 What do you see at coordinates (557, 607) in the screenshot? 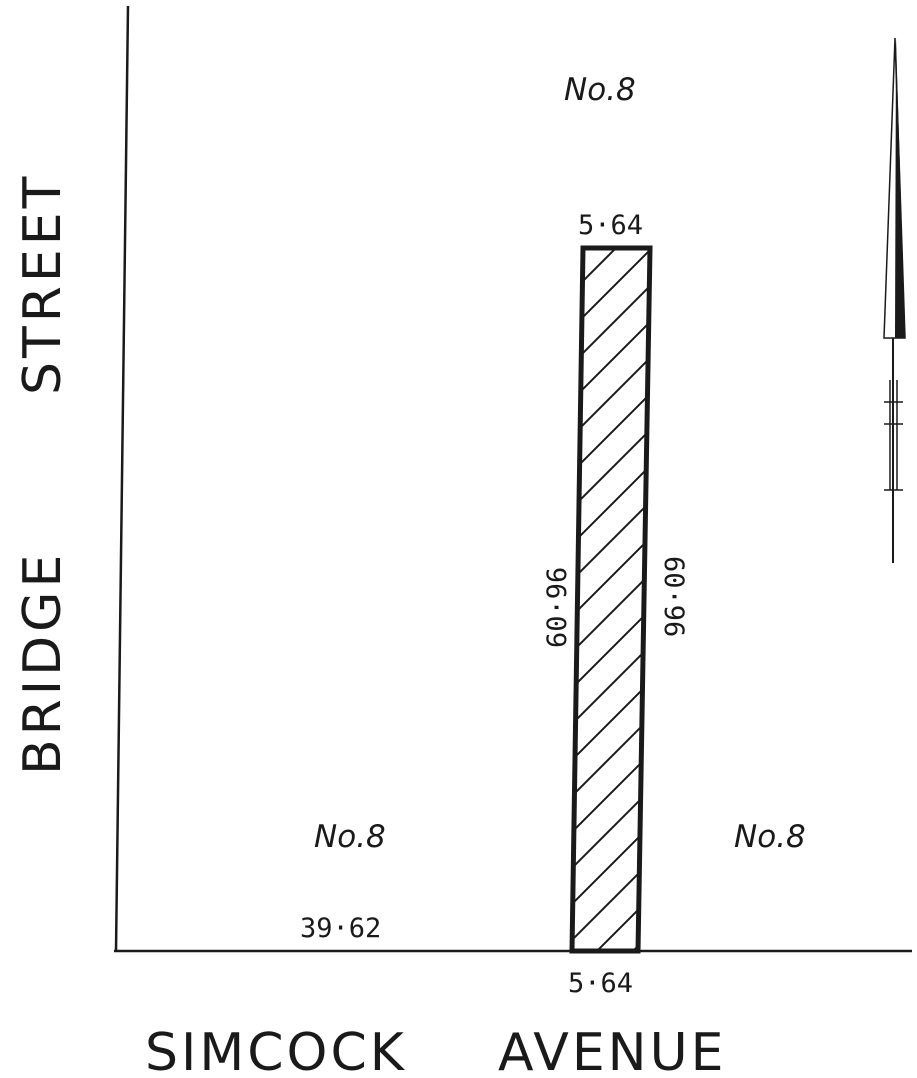
I see `dimension-parcel-left: 60·96` at bounding box center [557, 607].